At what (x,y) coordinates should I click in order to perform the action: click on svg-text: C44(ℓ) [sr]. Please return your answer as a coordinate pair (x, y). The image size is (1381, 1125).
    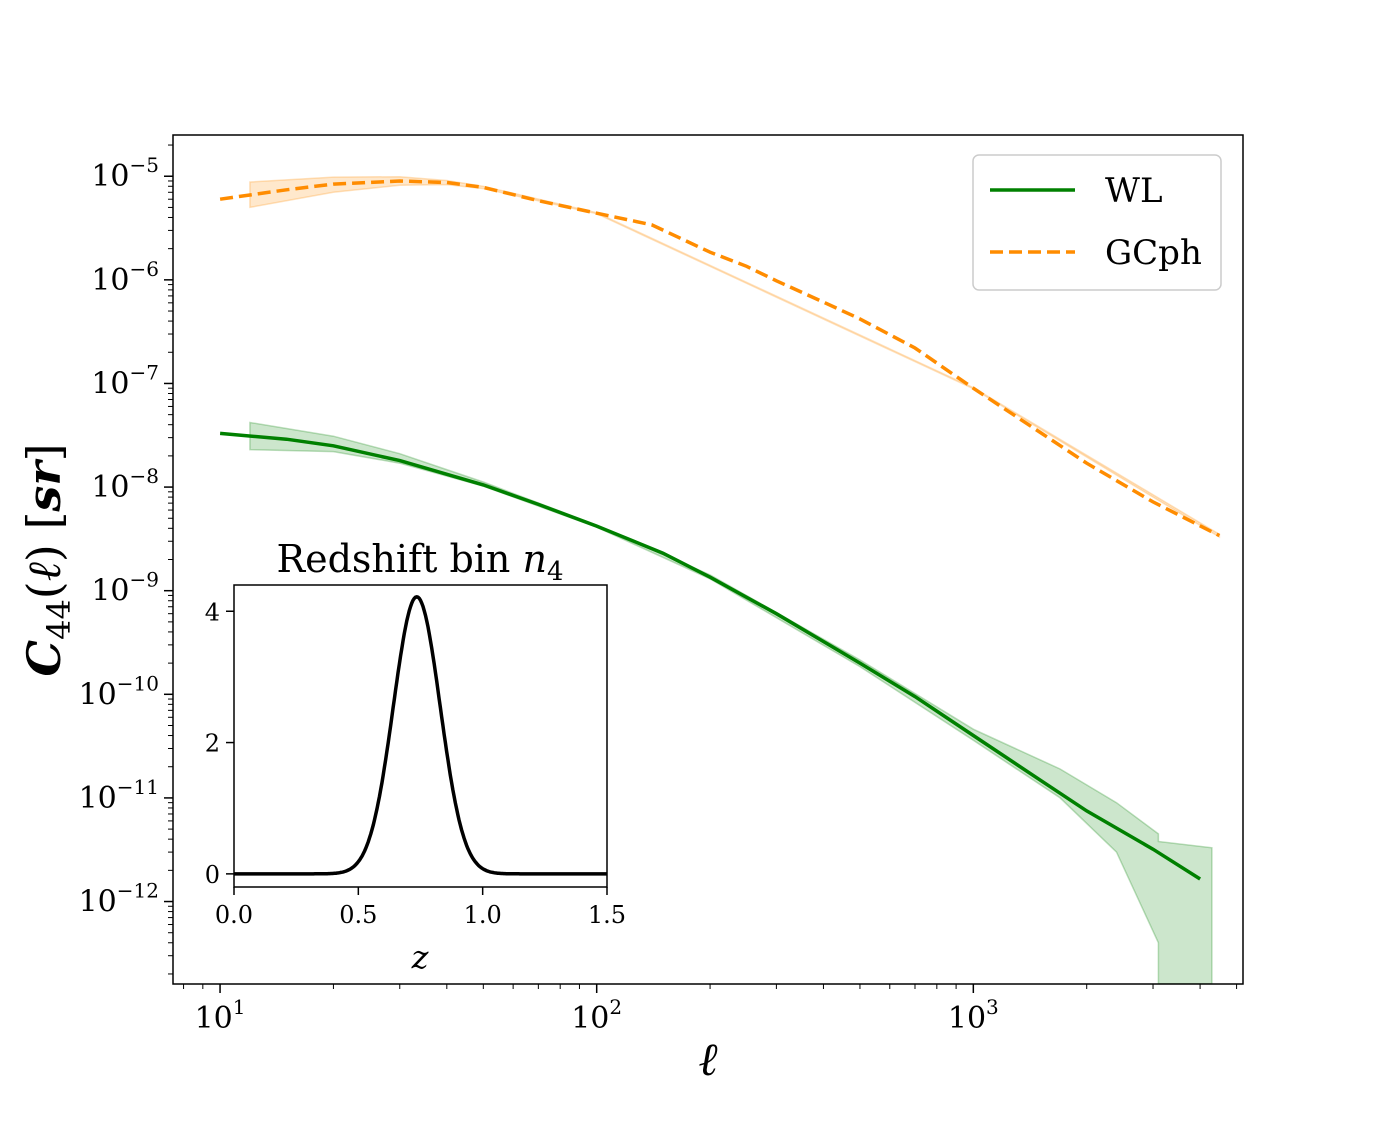
    Looking at the image, I should click on (47, 559).